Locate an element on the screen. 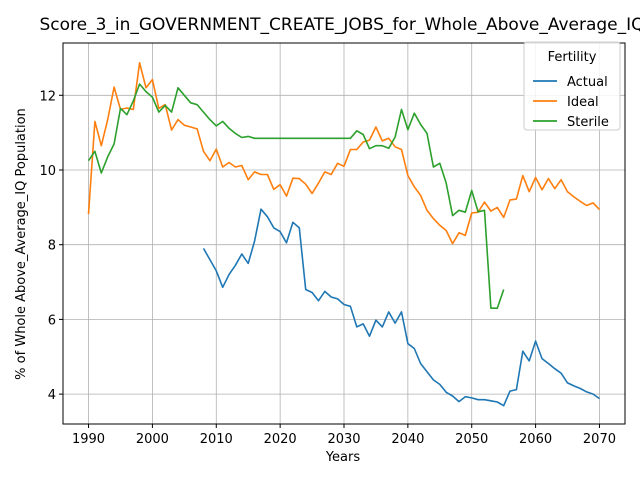  y-tick-label: 8 is located at coordinates (52, 246).